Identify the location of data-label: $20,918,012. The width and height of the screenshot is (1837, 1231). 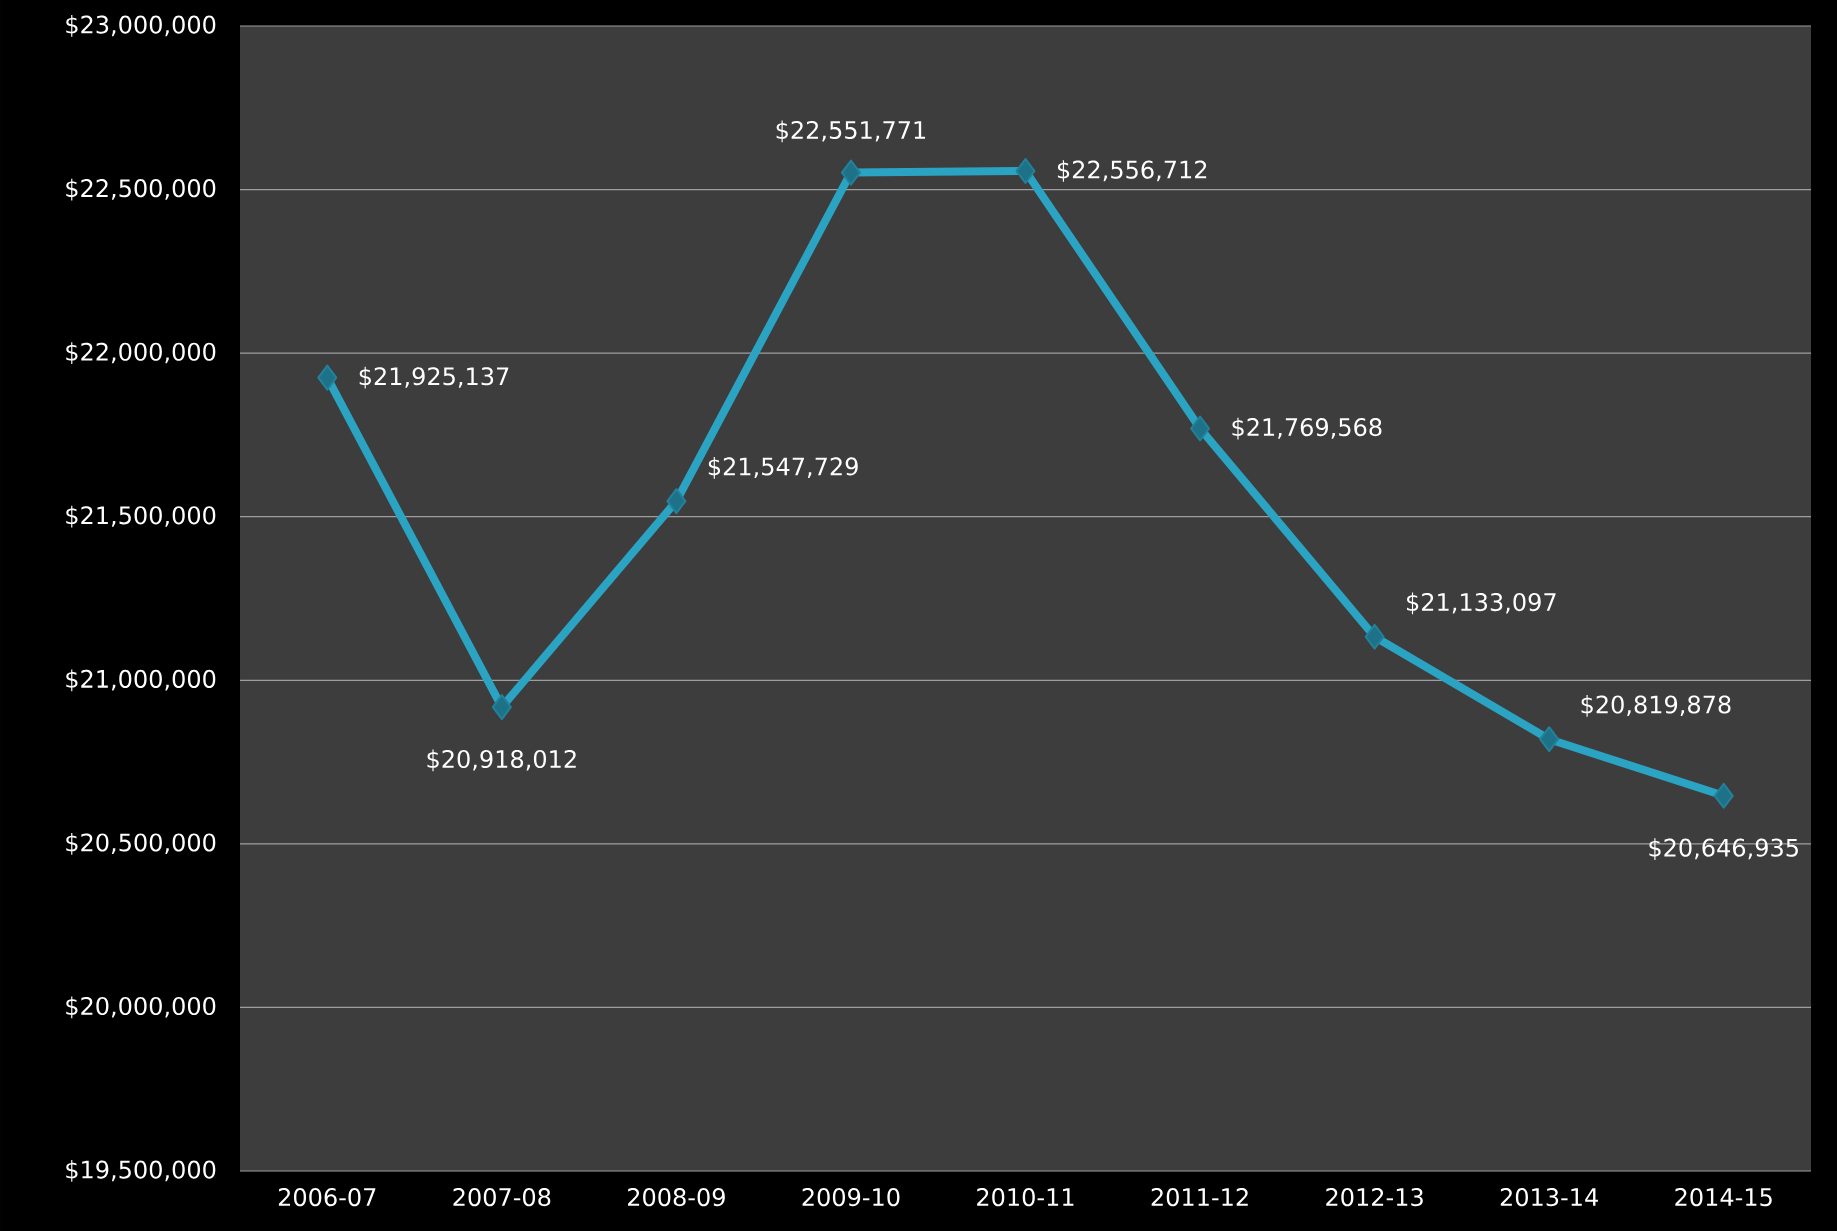
(501, 760).